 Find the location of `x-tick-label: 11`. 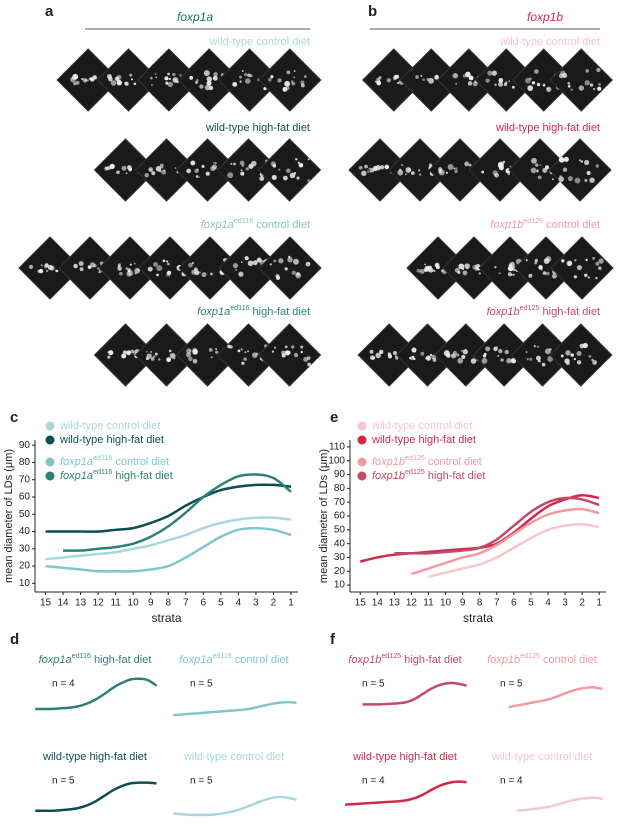

x-tick-label: 11 is located at coordinates (428, 603).